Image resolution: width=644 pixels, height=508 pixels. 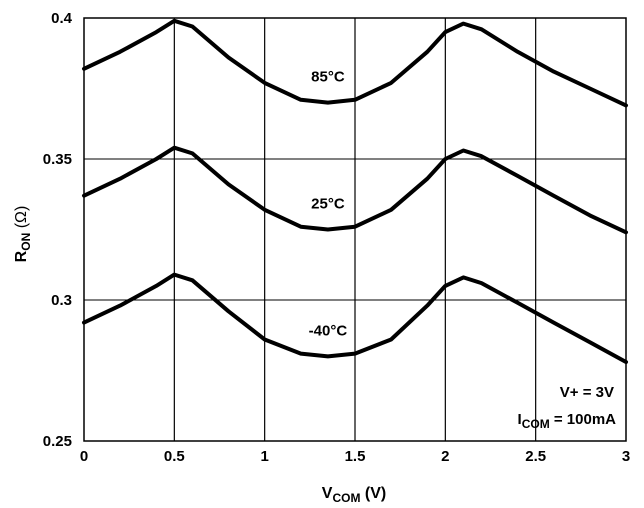 I want to click on annotation-current: ICOM = 100mA, so click(x=567, y=421).